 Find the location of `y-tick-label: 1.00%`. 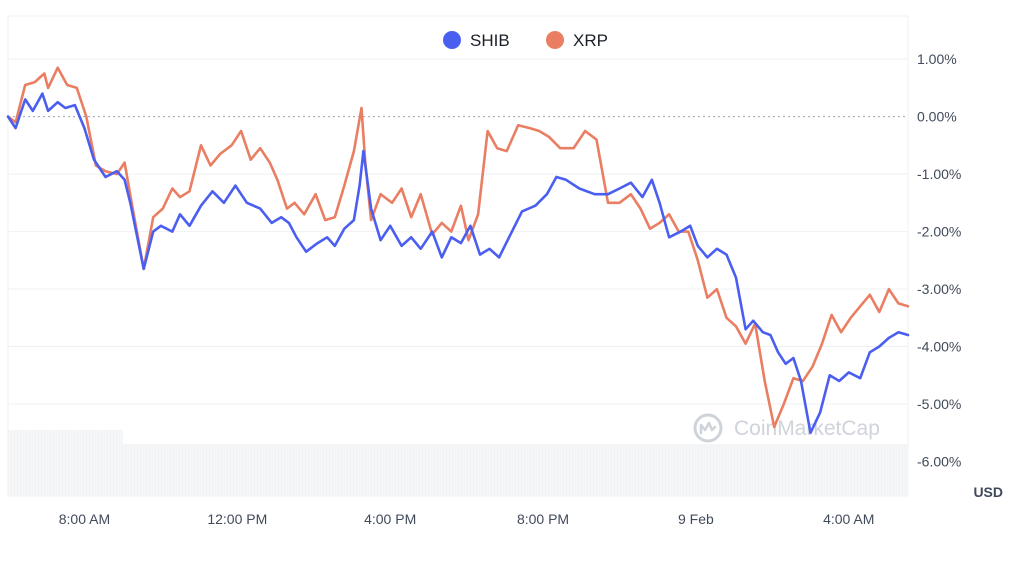

y-tick-label: 1.00% is located at coordinates (937, 59).